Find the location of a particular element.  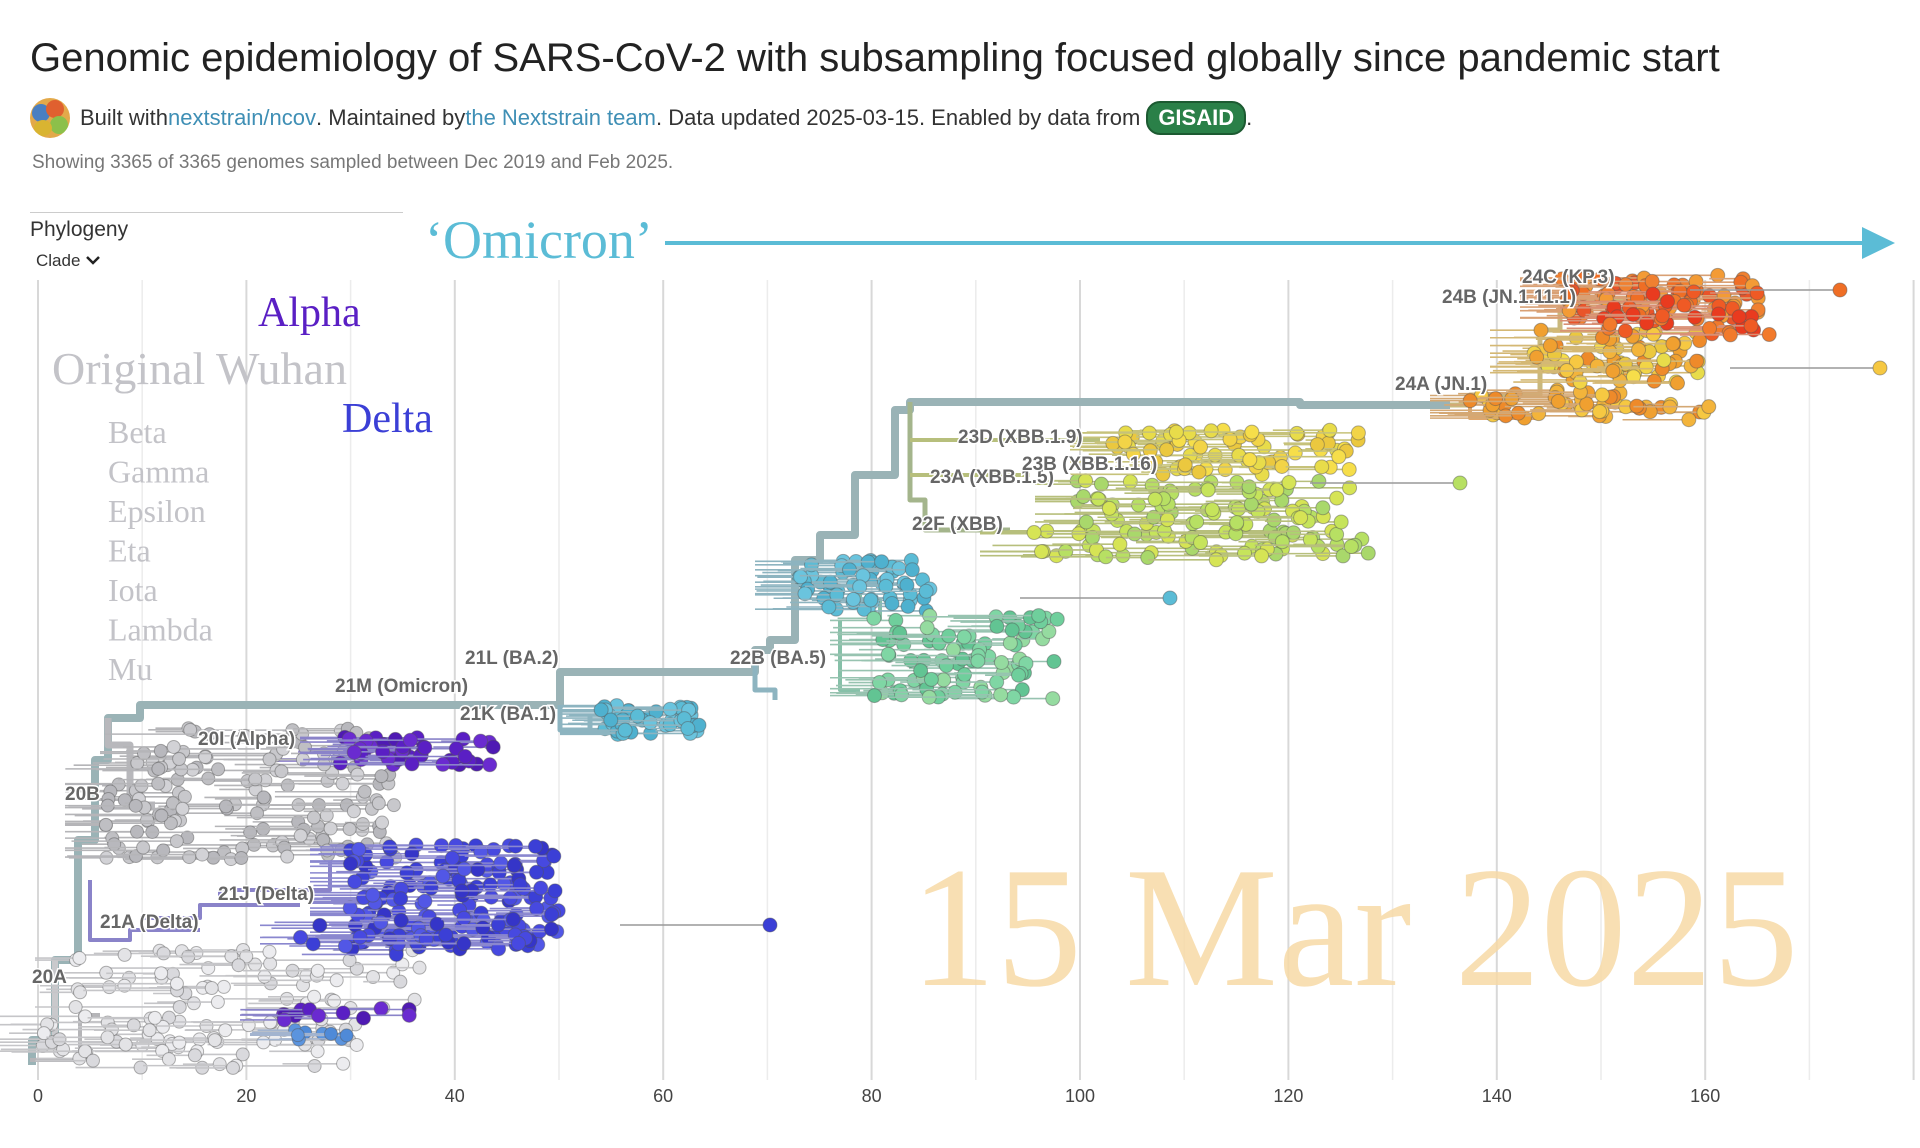

color-by-dropdown: Clade is located at coordinates (68, 261).